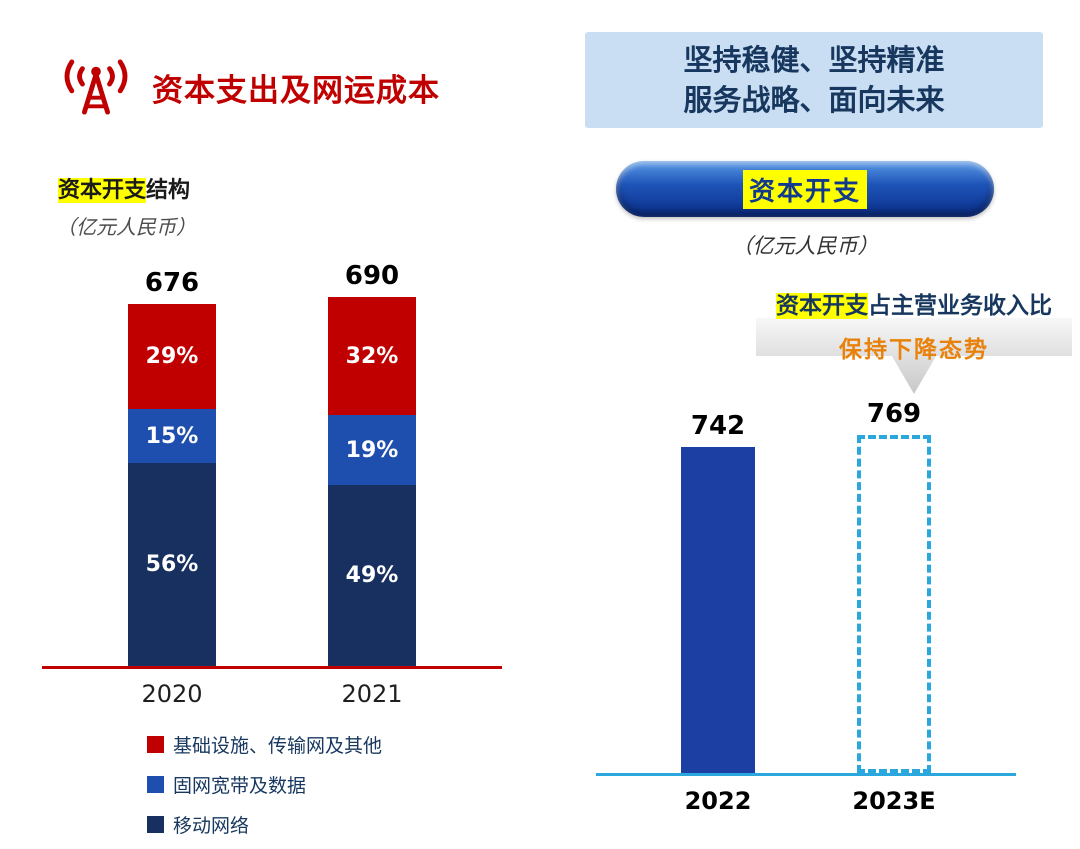 This screenshot has width=1080, height=849. What do you see at coordinates (290, 188) in the screenshot?
I see `left-chart-subtitle: 资本开支结构` at bounding box center [290, 188].